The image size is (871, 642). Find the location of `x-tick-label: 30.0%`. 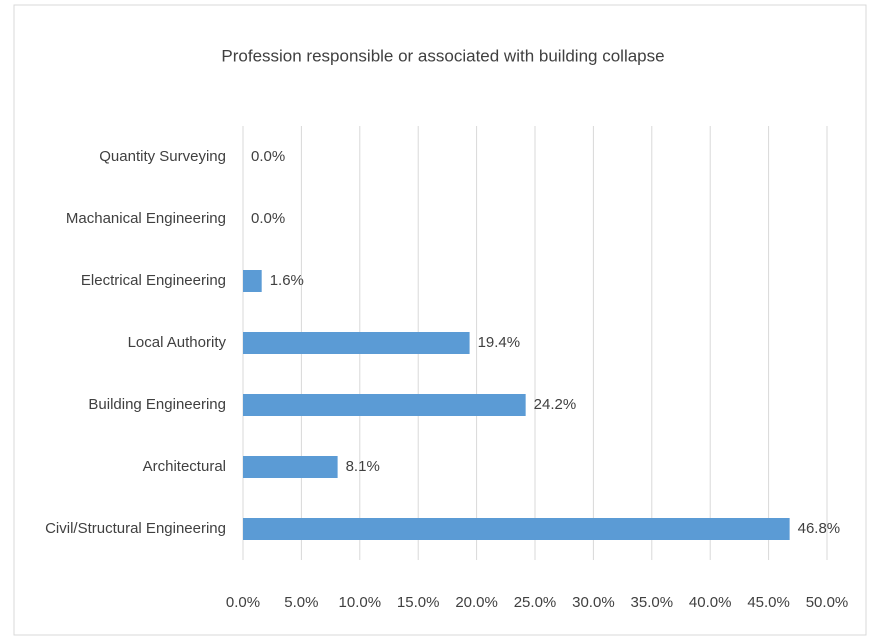

x-tick-label: 30.0% is located at coordinates (593, 602).